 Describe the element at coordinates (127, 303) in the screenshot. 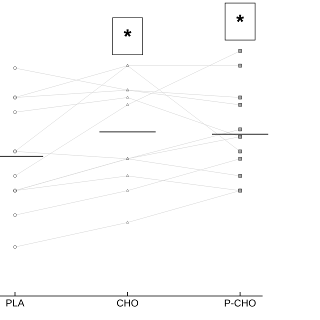

I see `x-tick-label: CHO` at that location.